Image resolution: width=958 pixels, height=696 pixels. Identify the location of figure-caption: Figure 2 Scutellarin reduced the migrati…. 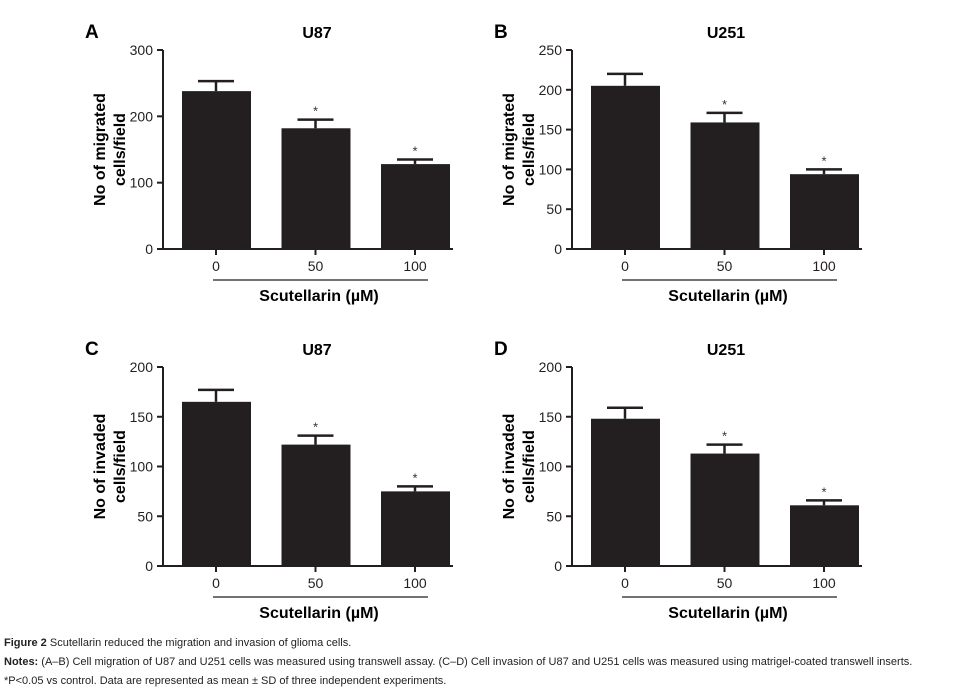
(479, 643).